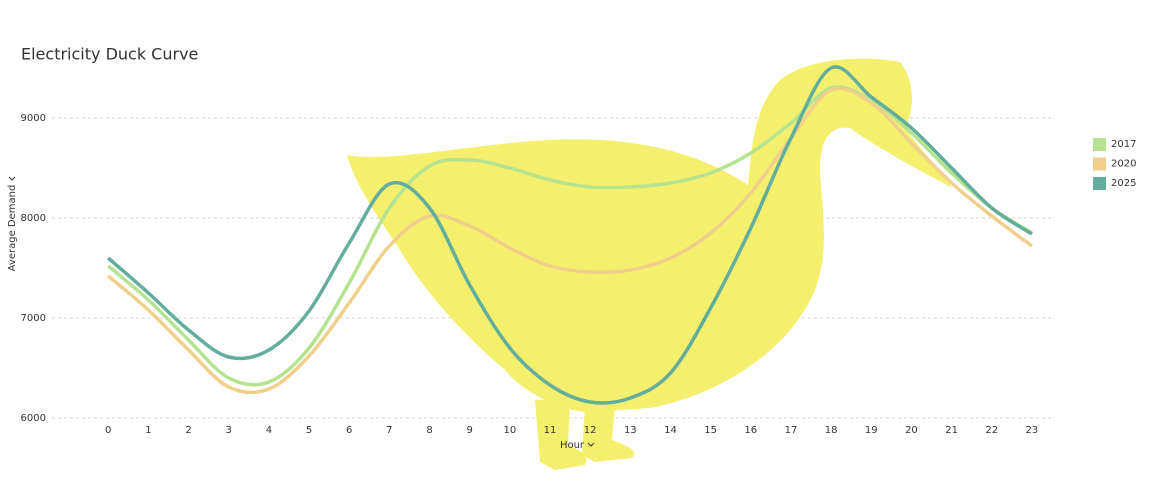  I want to click on x-tick-label: 0, so click(108, 430).